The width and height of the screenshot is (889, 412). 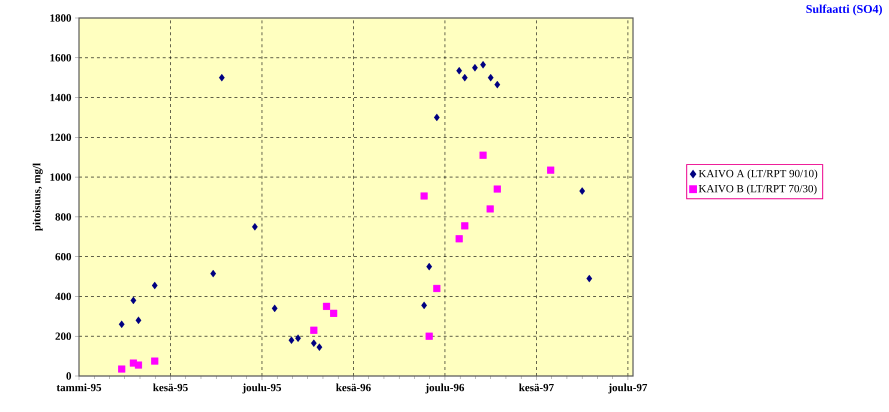 What do you see at coordinates (61, 98) in the screenshot?
I see `y-tick-label: 1400` at bounding box center [61, 98].